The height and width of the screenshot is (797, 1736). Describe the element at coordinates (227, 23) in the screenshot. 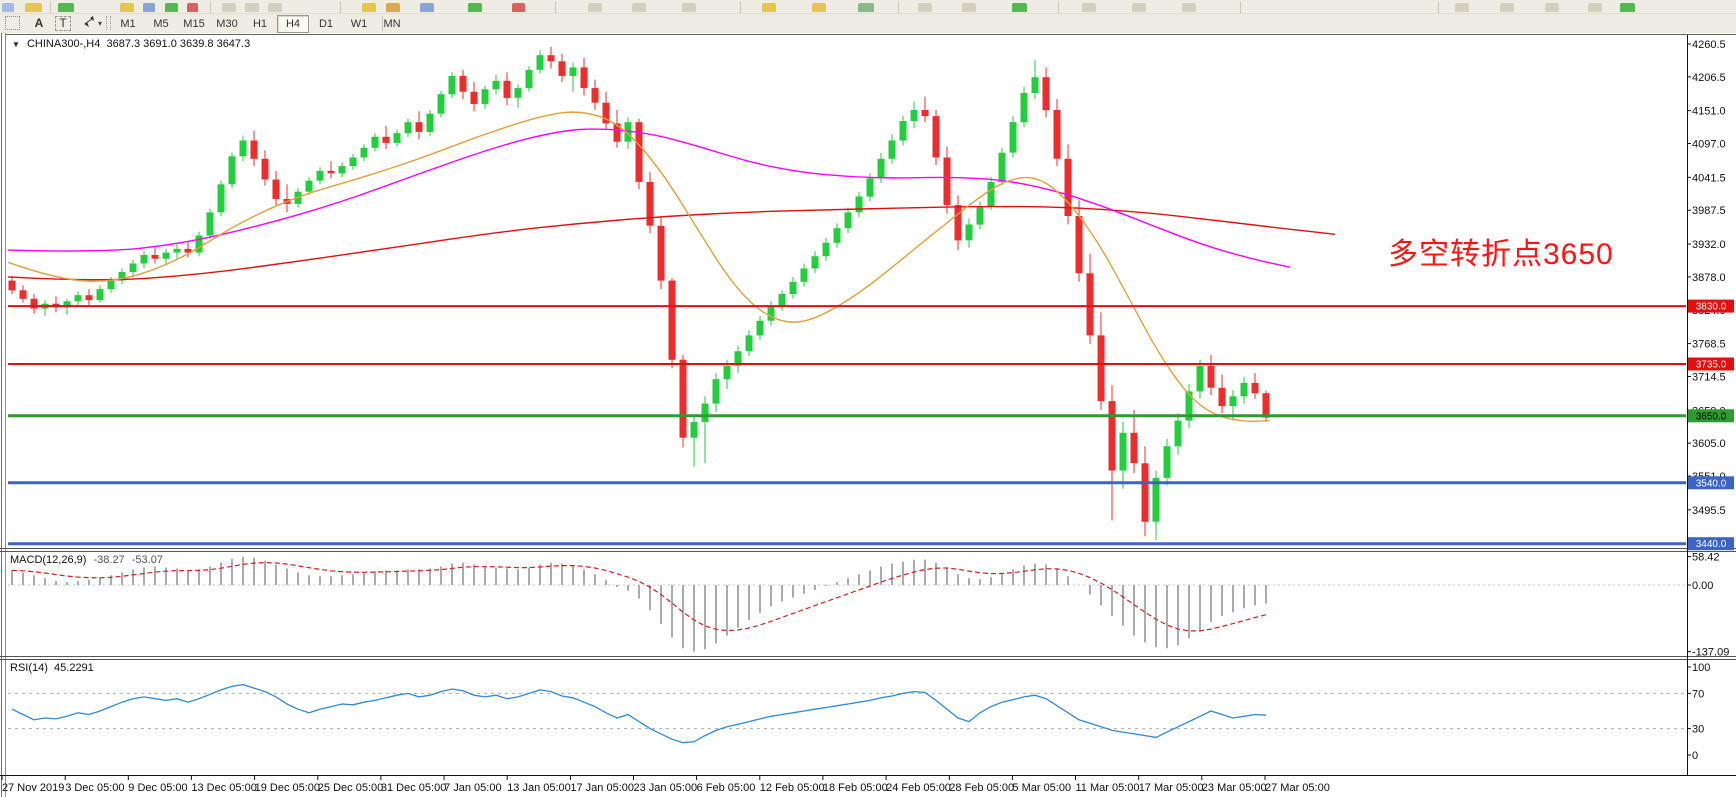

I see `timeframe-button-m30: M30` at that location.